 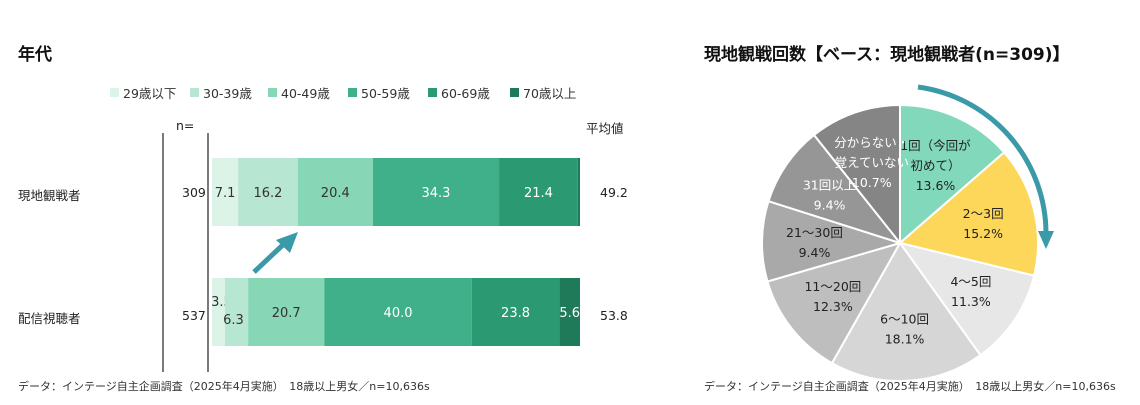 I want to click on bar-value-label: 23.8, so click(x=515, y=313).